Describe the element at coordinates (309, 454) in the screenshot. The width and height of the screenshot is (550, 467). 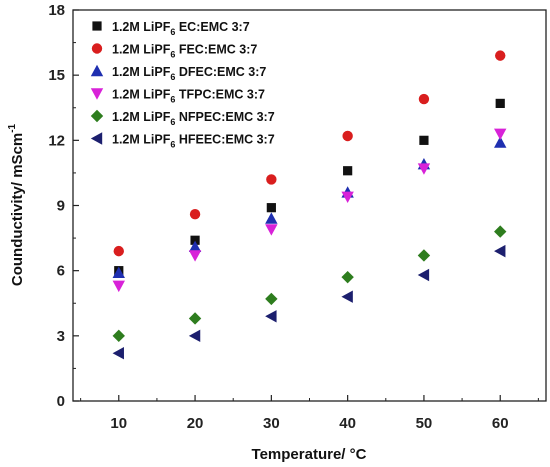
I see `x-axis-title: Temperature/ °C` at that location.